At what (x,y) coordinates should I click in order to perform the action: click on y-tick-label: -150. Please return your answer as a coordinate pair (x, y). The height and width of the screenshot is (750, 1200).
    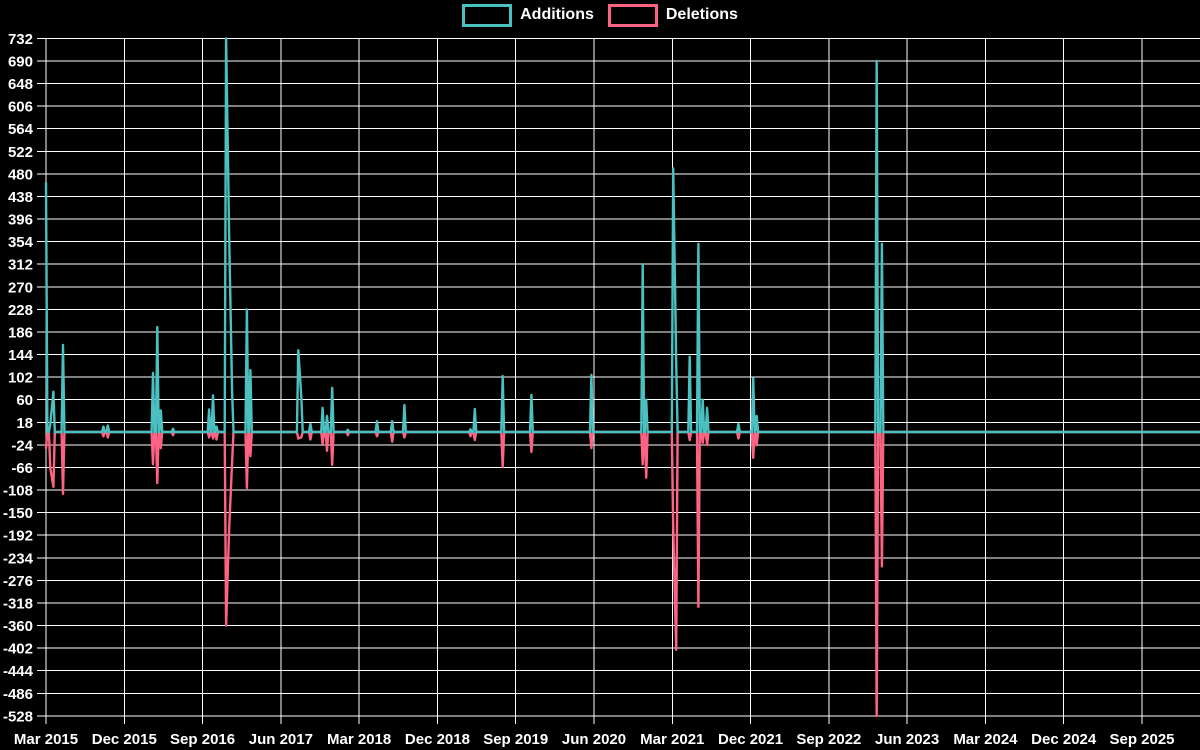
    Looking at the image, I should click on (18, 513).